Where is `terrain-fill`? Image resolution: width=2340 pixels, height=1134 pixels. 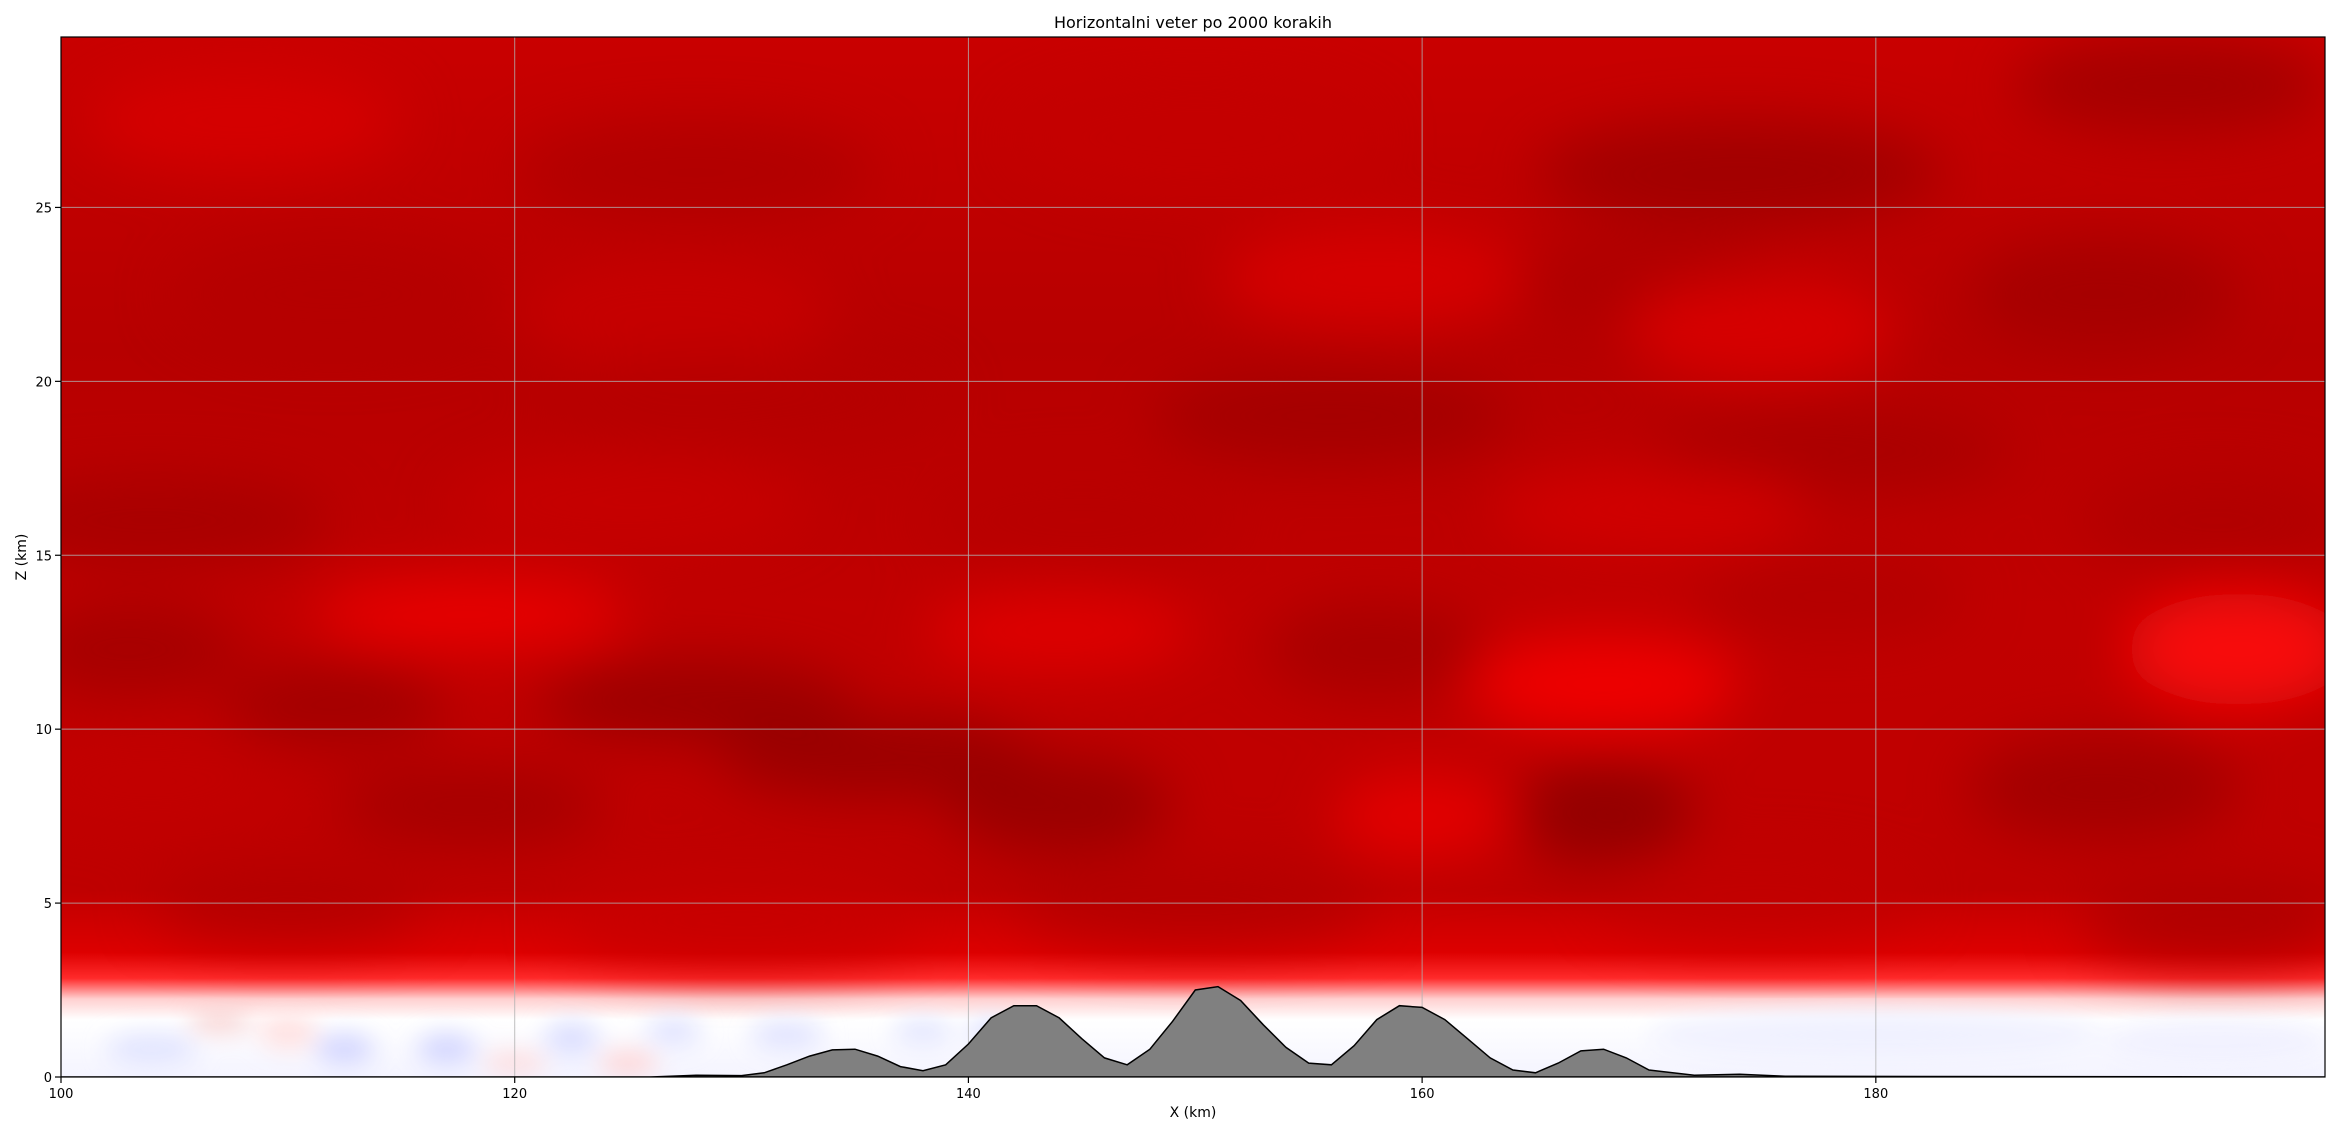 terrain-fill is located at coordinates (1193, 1031).